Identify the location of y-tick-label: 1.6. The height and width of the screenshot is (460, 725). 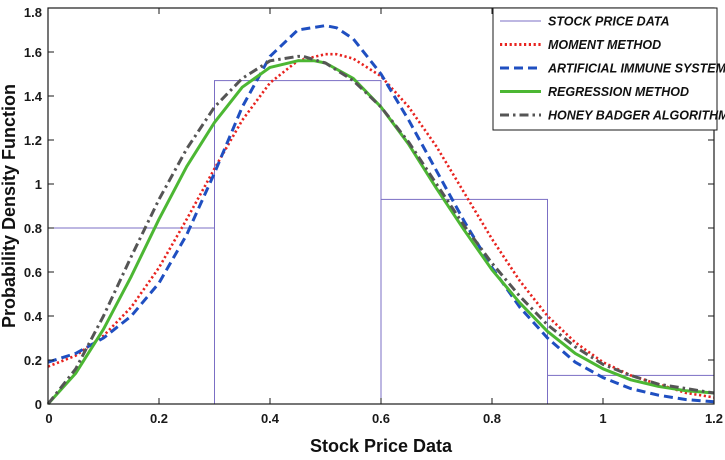
(33, 52).